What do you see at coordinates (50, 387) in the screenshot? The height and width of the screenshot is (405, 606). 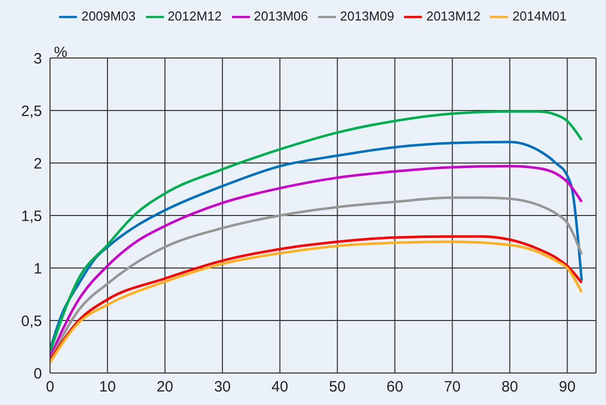 I see `x-tick-label: 0` at bounding box center [50, 387].